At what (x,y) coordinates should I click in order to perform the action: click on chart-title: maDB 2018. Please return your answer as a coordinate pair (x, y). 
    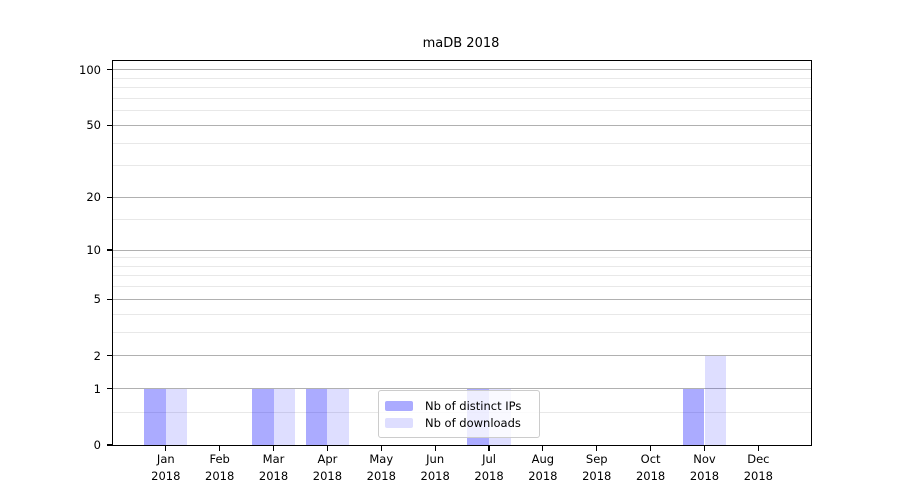
    Looking at the image, I should click on (461, 43).